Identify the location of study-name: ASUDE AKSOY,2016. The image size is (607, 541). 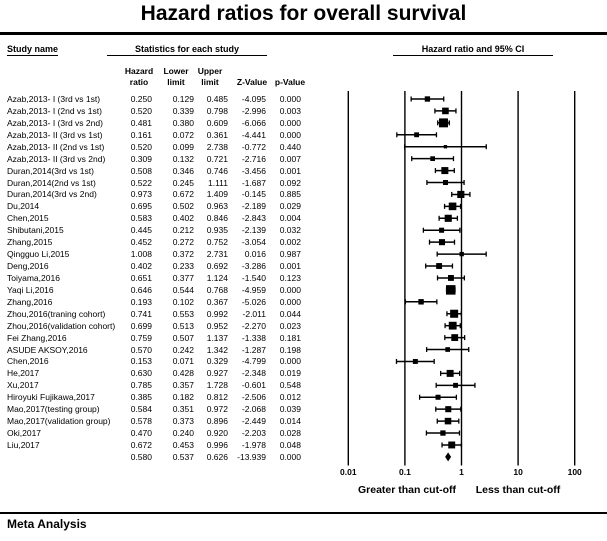
(47, 349).